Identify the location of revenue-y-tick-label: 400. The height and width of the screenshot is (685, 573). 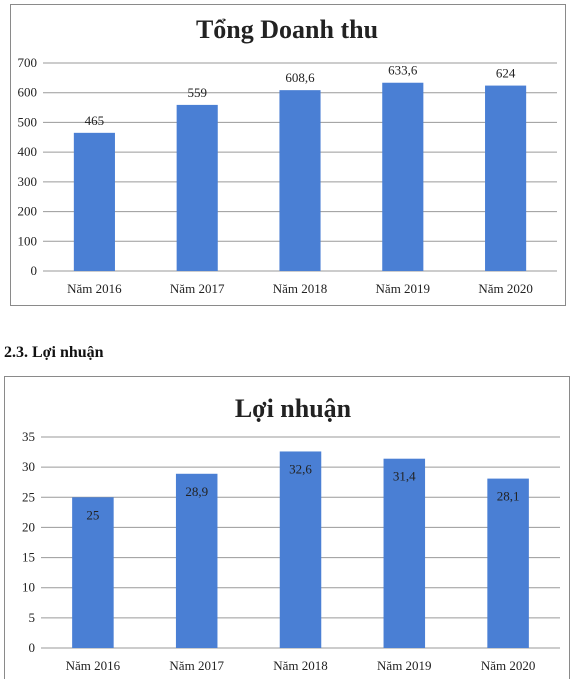
(28, 151).